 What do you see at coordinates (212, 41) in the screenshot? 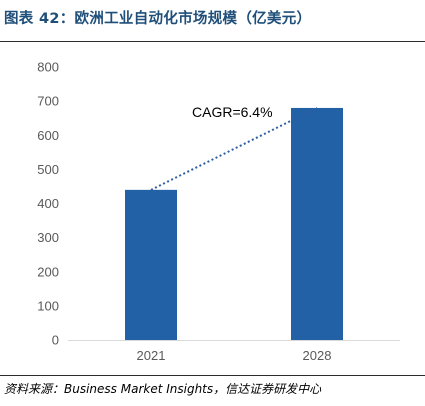
I see `title-rule` at bounding box center [212, 41].